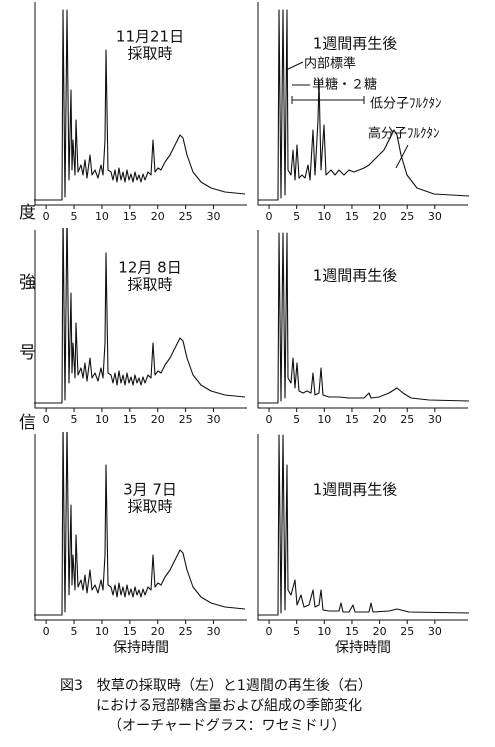 The width and height of the screenshot is (495, 747). I want to click on annotation: 高分子ﾌﾙｸﾀﾝ, so click(404, 134).